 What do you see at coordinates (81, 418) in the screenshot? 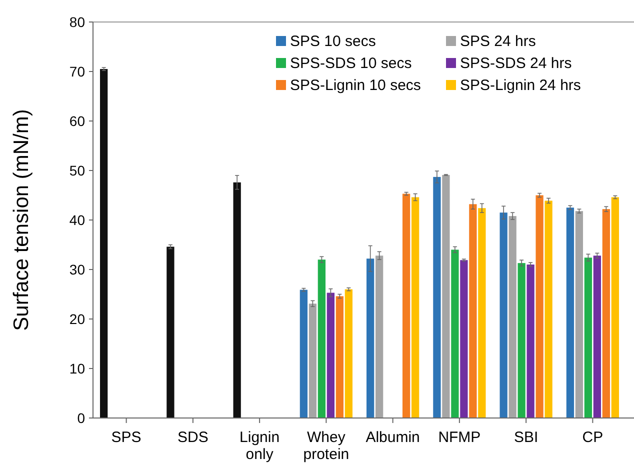
I see `y-tick-label: 0` at bounding box center [81, 418].